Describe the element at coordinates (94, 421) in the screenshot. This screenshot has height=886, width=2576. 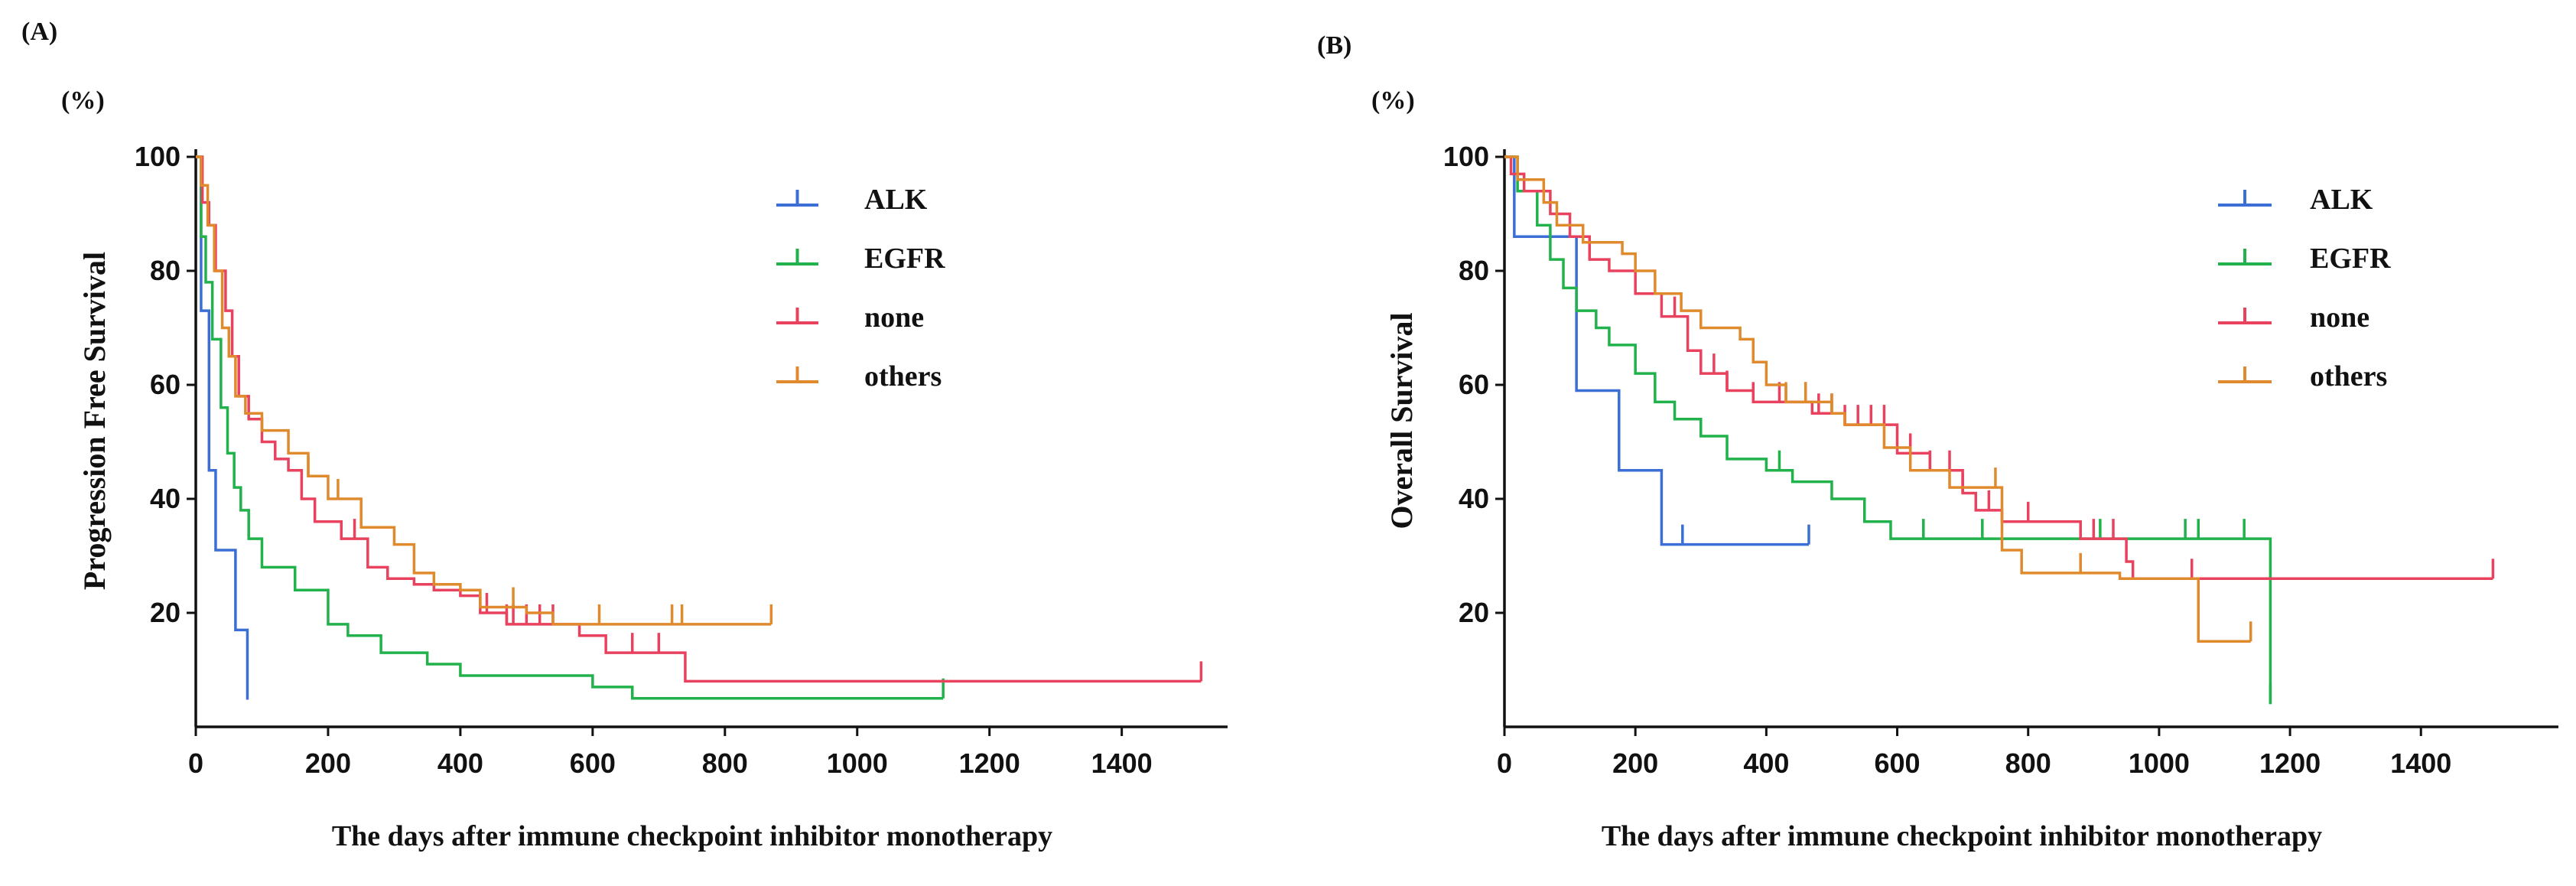
I see `y-axis-label: Progression Free Survival` at that location.